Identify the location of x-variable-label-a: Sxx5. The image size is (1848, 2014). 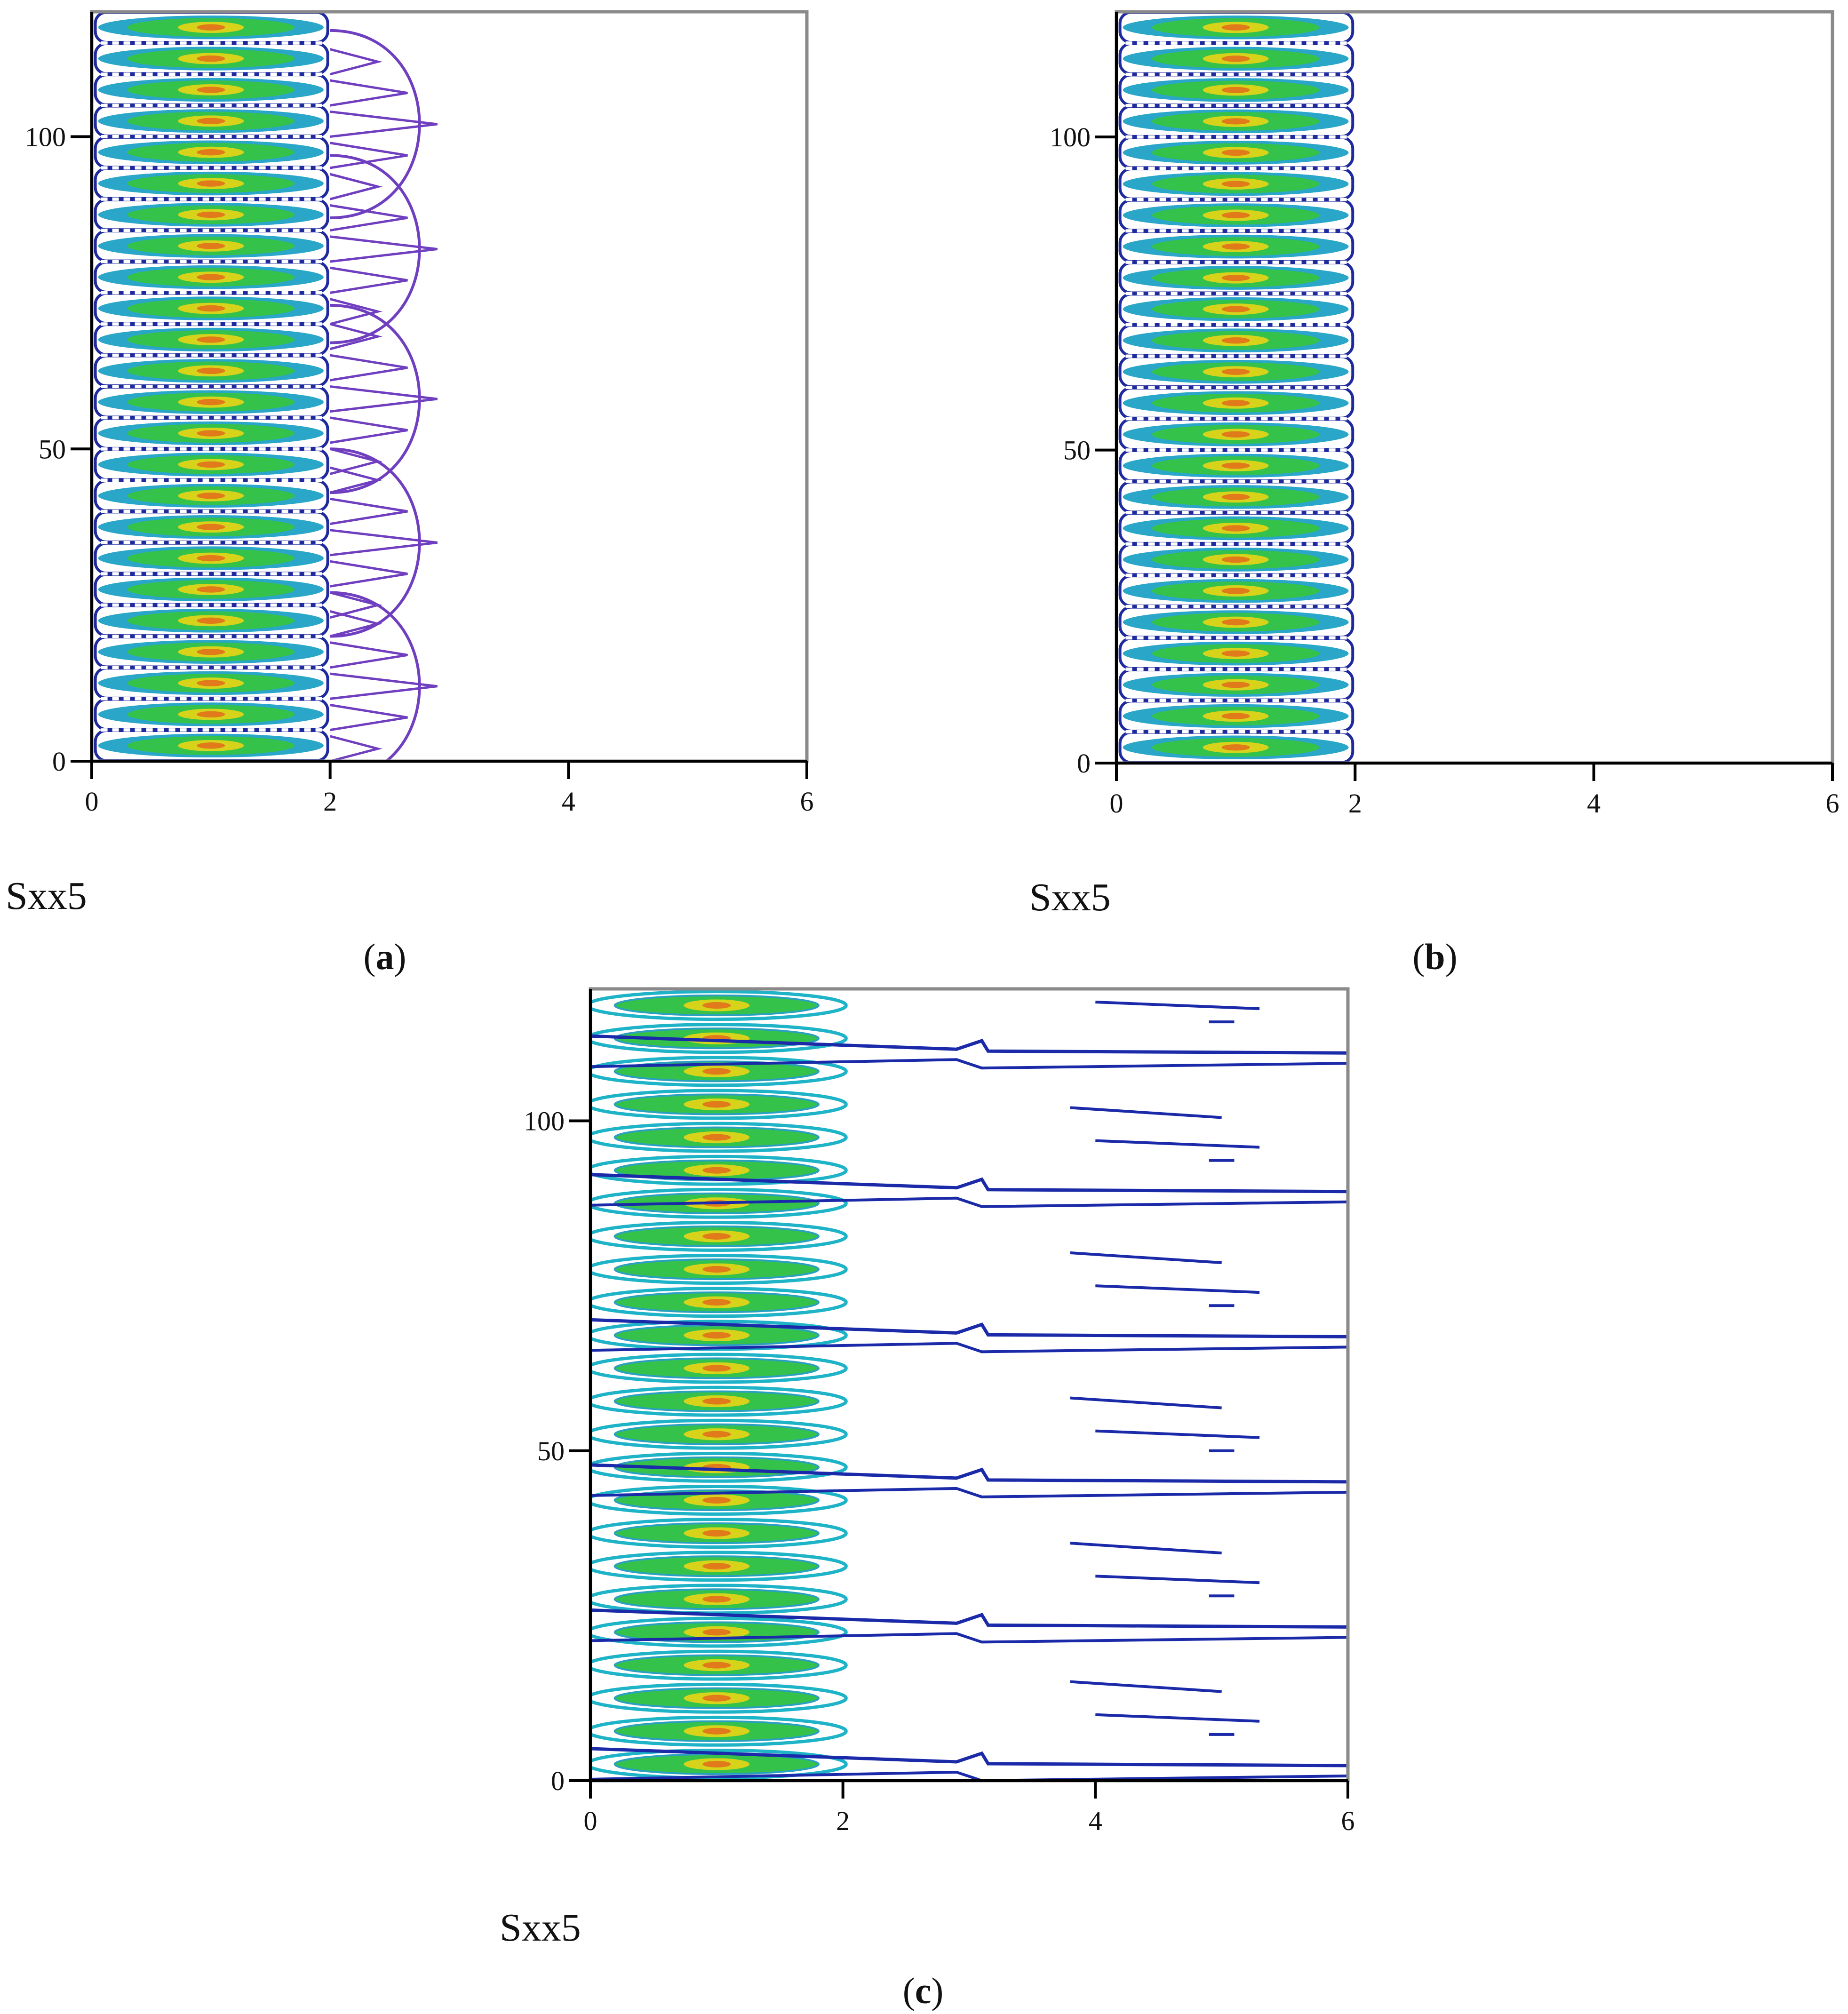
(46, 896).